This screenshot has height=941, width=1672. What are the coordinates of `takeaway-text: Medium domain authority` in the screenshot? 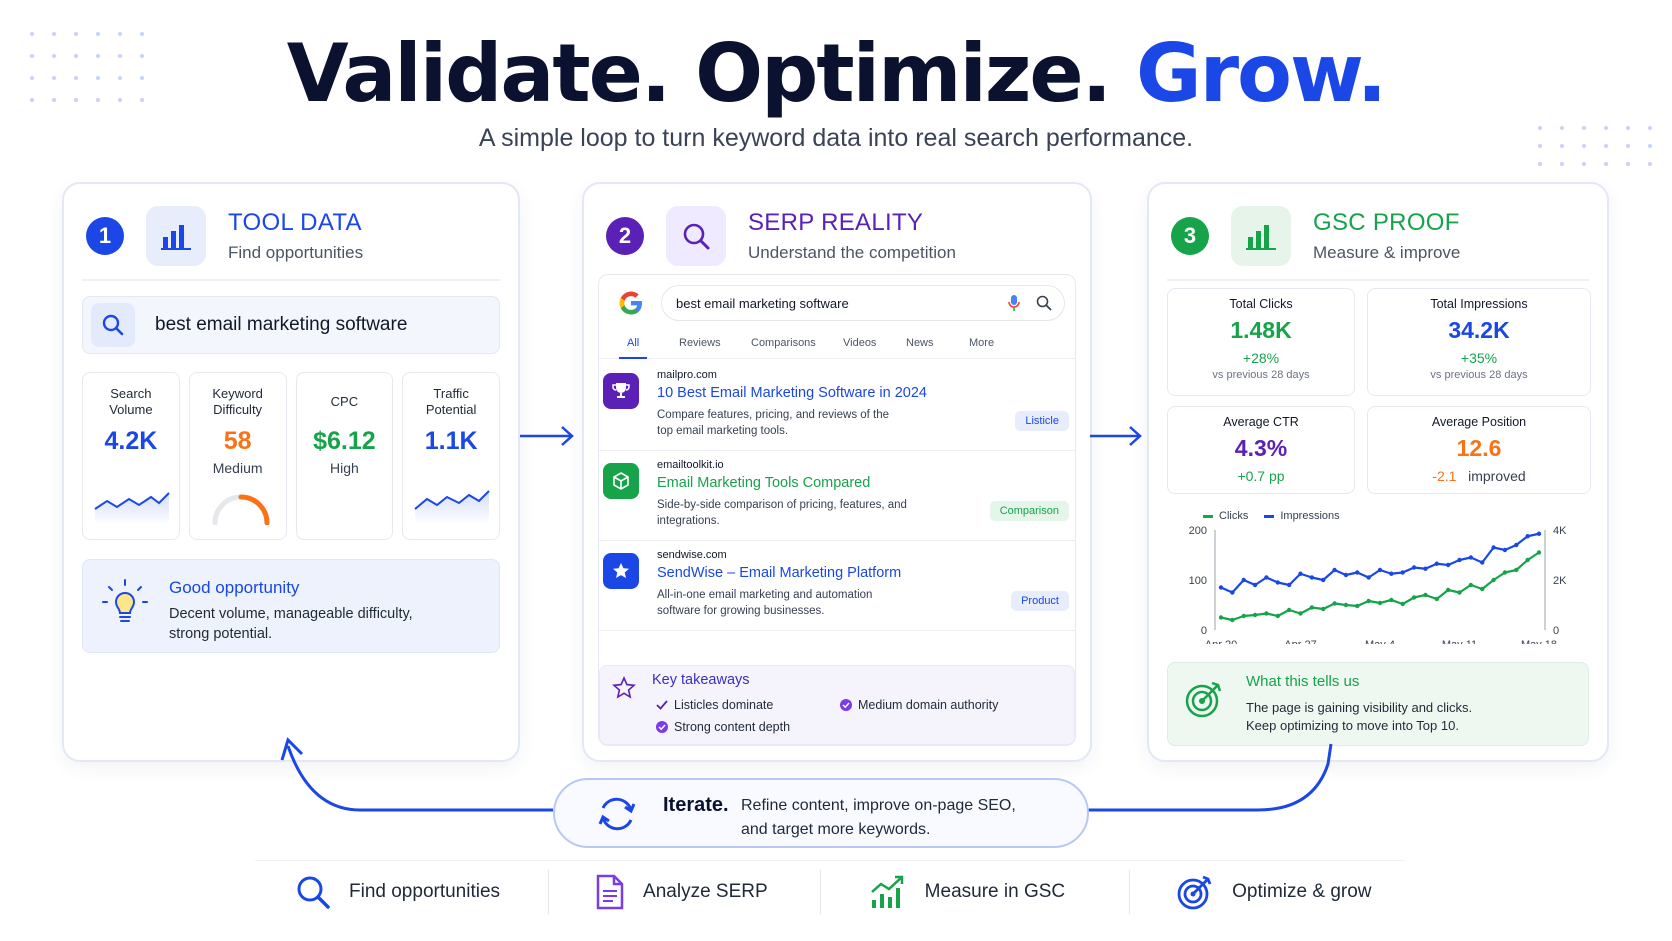 It's located at (928, 705).